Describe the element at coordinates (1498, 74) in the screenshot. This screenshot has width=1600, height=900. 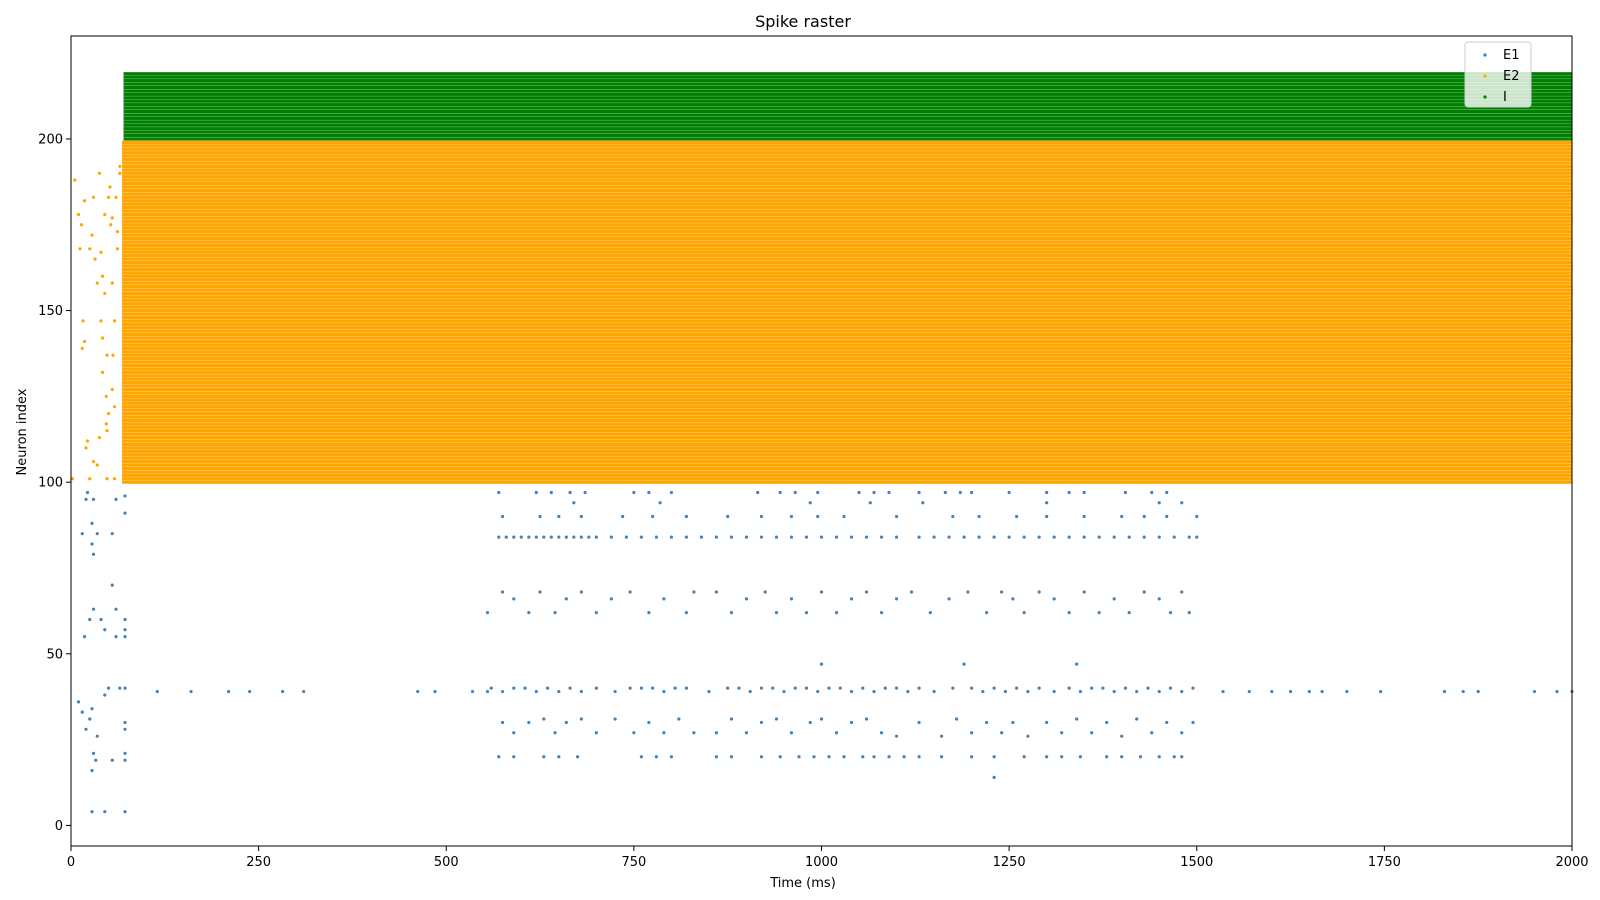
I see `legend-box` at that location.